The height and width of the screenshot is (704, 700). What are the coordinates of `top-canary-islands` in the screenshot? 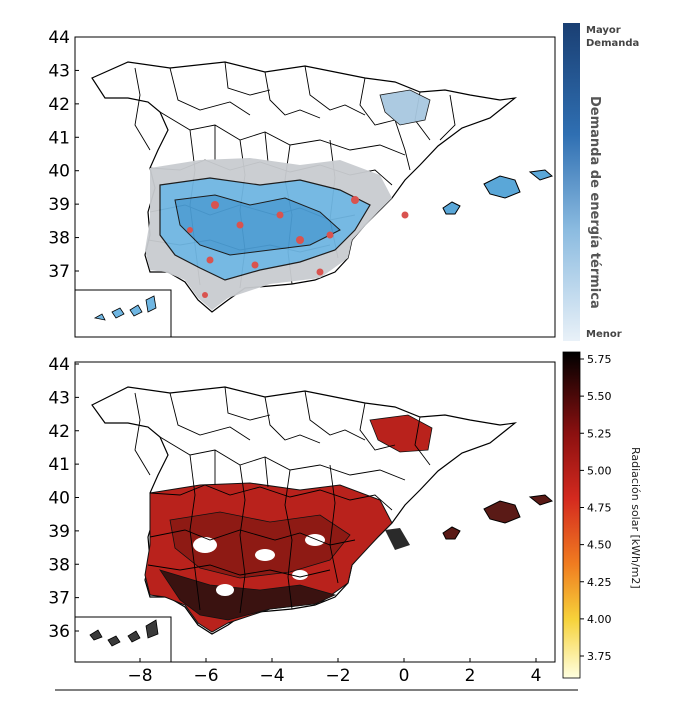 It's located at (125, 308).